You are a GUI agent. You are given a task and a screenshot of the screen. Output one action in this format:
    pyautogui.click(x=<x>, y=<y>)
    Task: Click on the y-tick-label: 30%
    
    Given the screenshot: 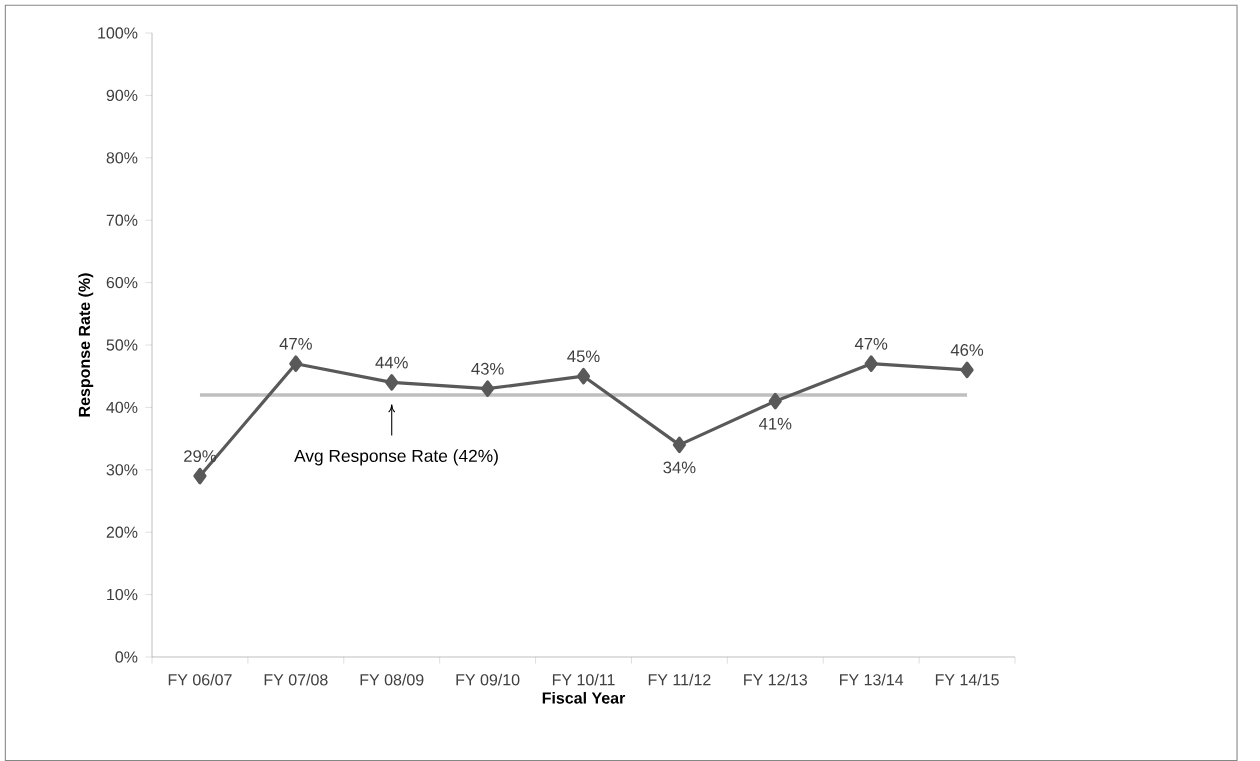 What is the action you would take?
    pyautogui.click(x=122, y=470)
    